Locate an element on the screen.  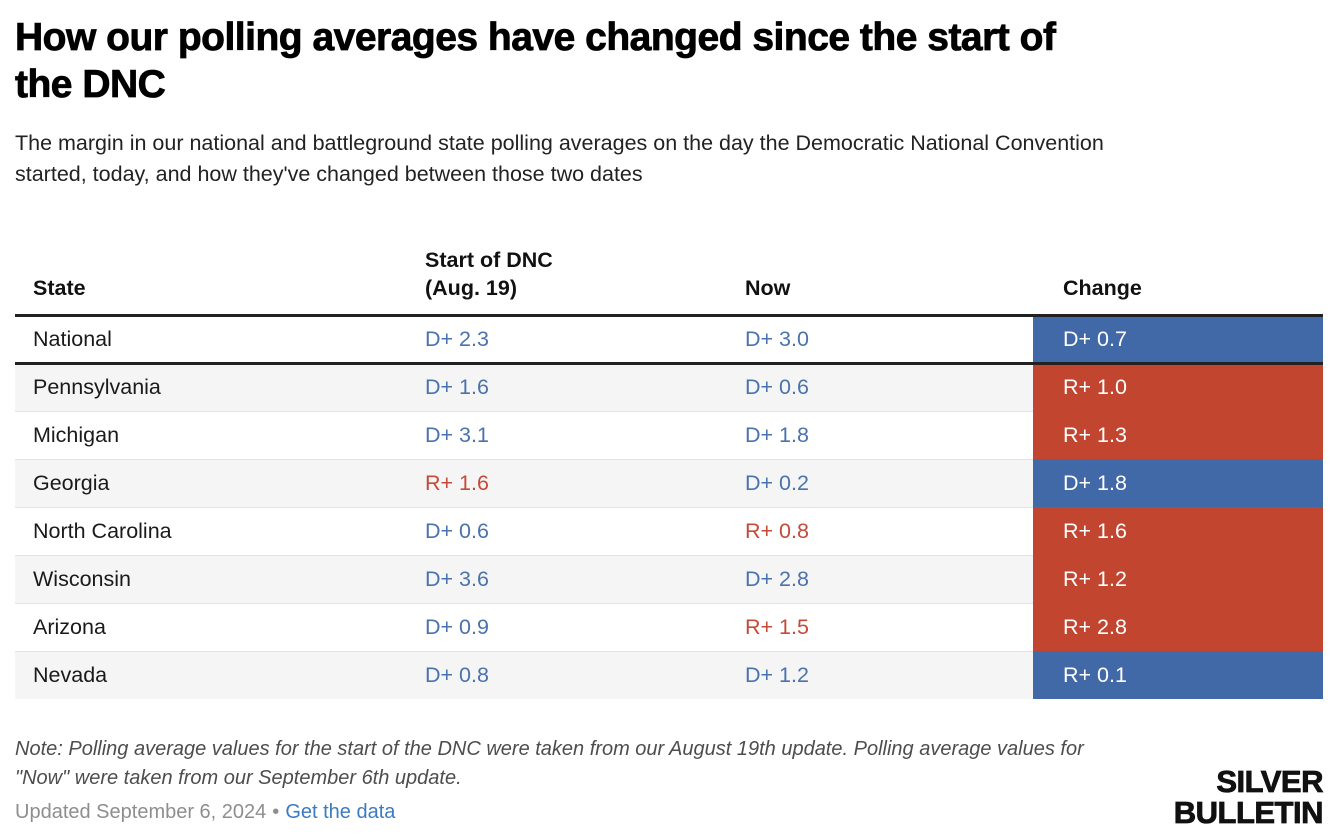
table-row: Michigan D+ 3.1 D+ 1.8 R+ 1.3 is located at coordinates (669, 434).